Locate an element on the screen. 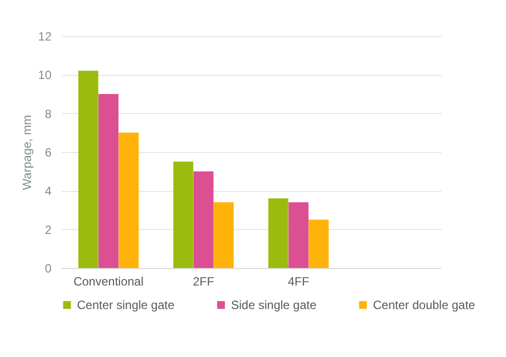 The width and height of the screenshot is (506, 357). legend-label: Side single gate is located at coordinates (274, 305).